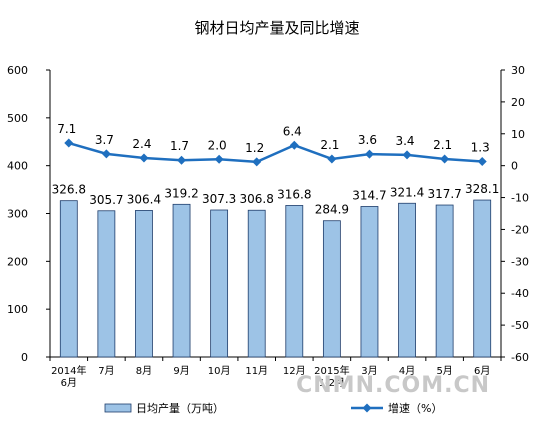  What do you see at coordinates (367, 140) in the screenshot?
I see `line-value-label: 3.6` at bounding box center [367, 140].